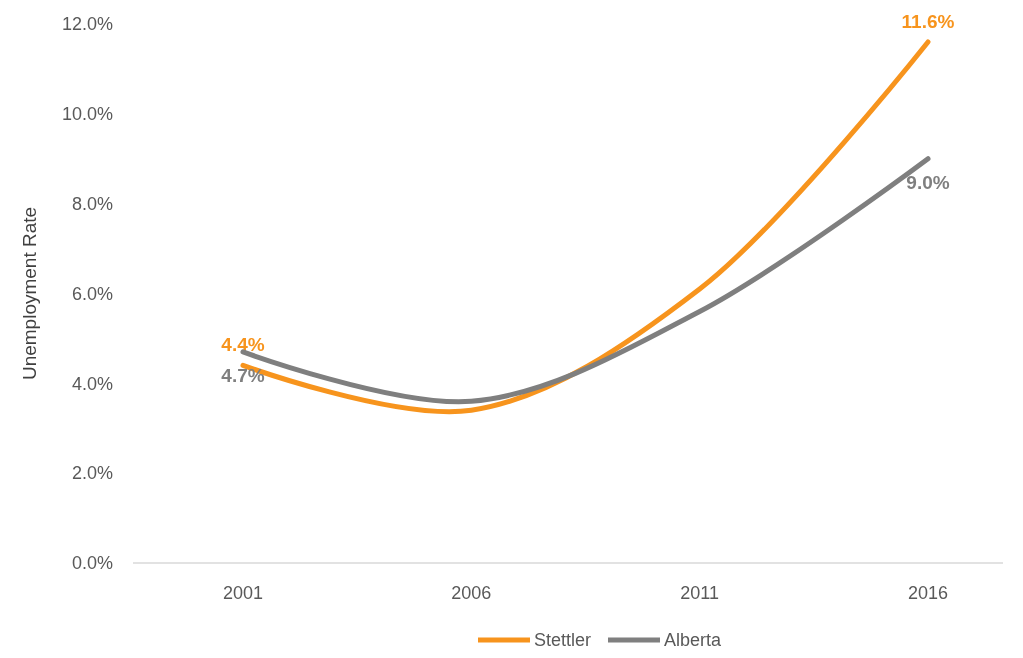 The height and width of the screenshot is (658, 1023). What do you see at coordinates (563, 640) in the screenshot?
I see `legend-label: Stettler` at bounding box center [563, 640].